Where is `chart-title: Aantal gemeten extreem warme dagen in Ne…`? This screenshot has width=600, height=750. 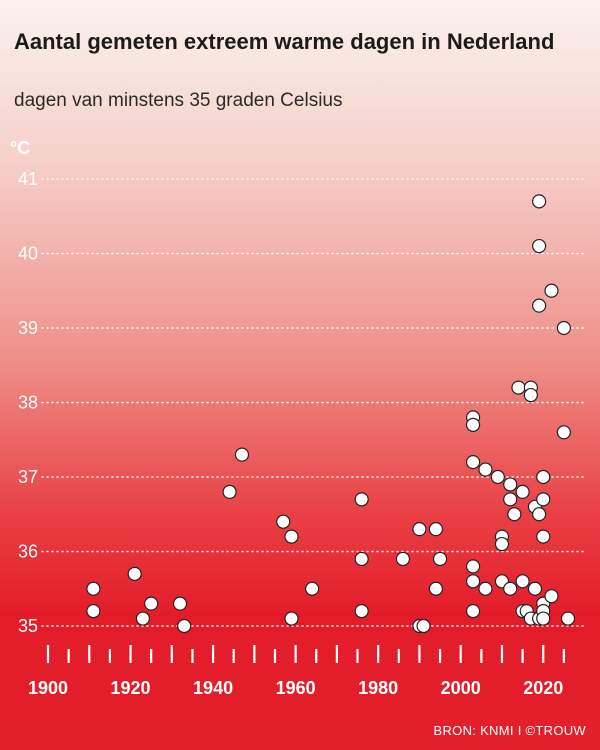
chart-title: Aantal gemeten extreem warme dagen in Ne… is located at coordinates (284, 41).